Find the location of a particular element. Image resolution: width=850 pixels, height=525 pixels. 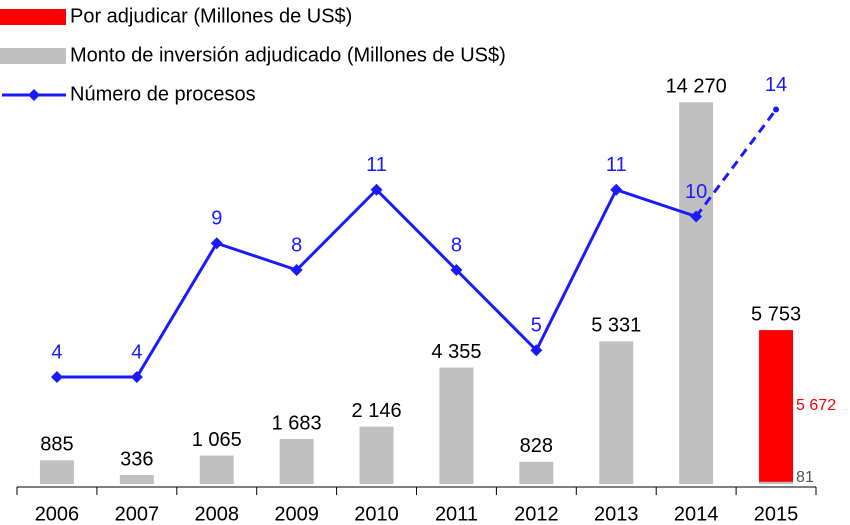

value-label: 1 065 is located at coordinates (217, 440).